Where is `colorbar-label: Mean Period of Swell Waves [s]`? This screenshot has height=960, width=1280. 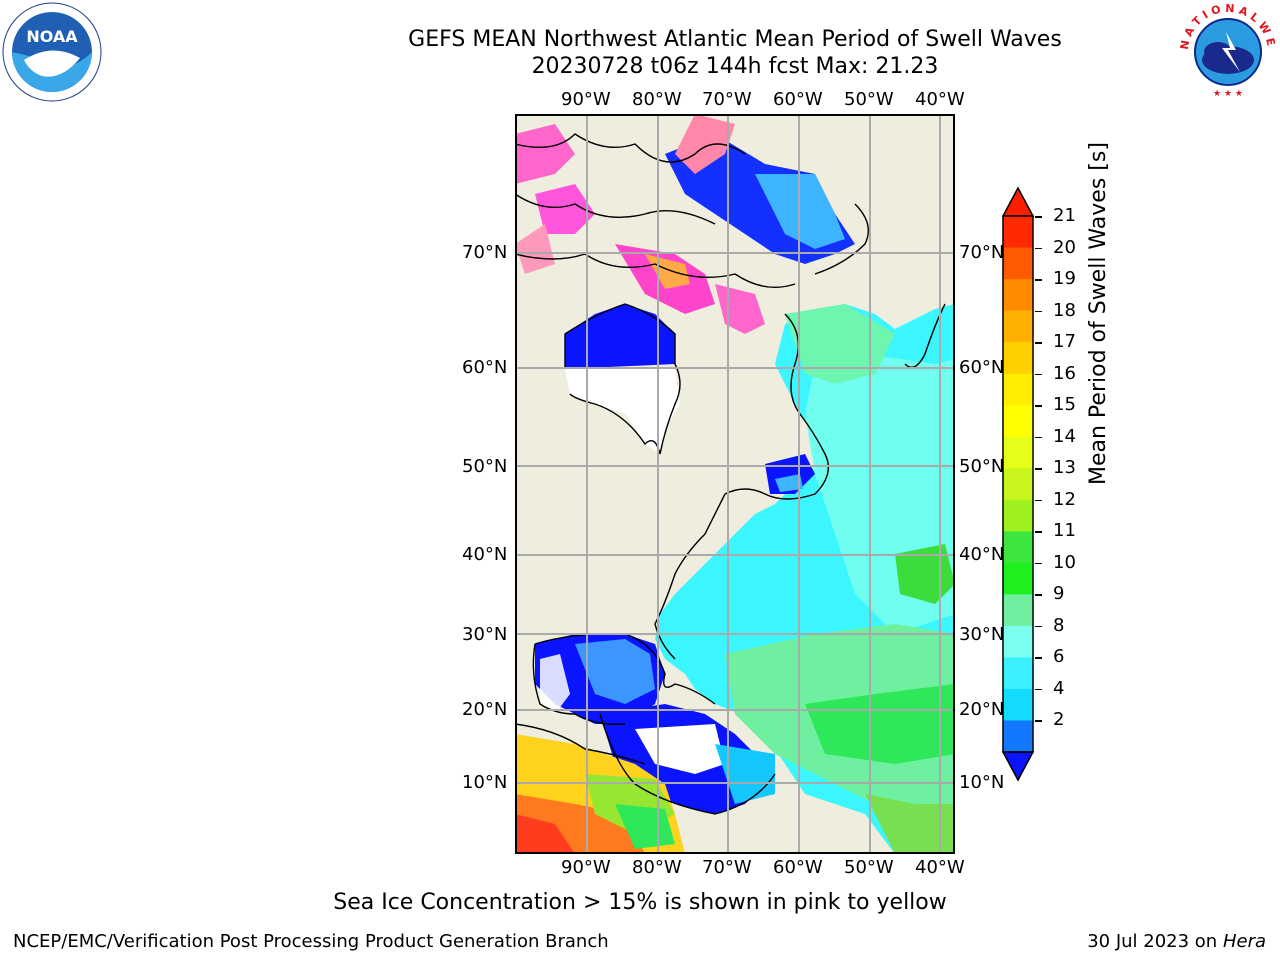
colorbar-label: Mean Period of Swell Waves [s] is located at coordinates (1098, 313).